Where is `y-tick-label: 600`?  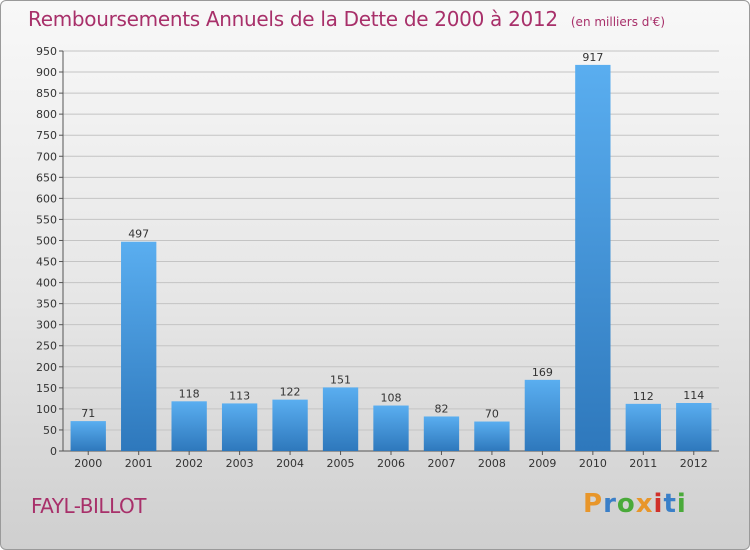 y-tick-label: 600 is located at coordinates (46, 198).